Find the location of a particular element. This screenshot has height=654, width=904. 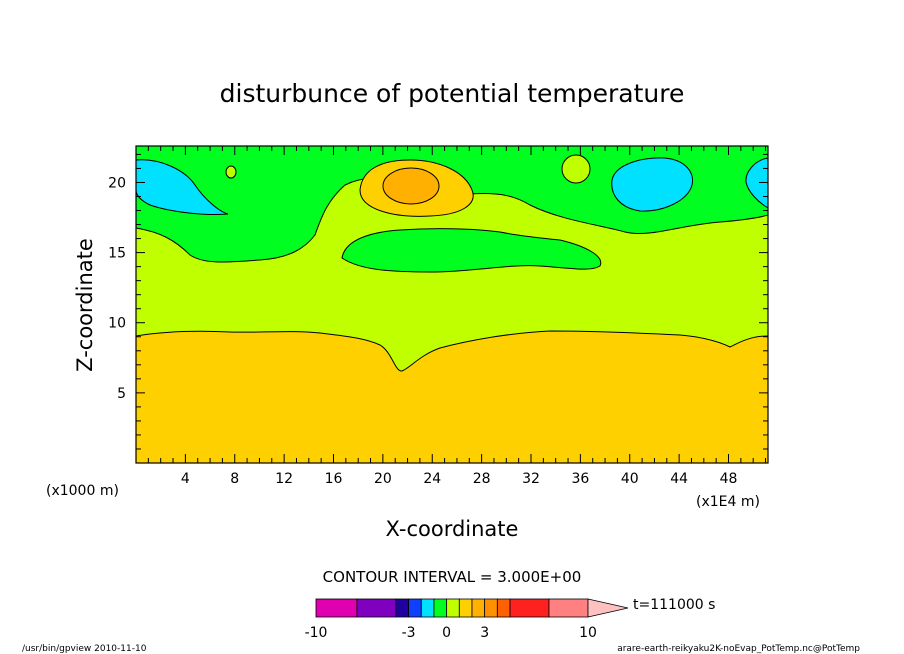

y-tick-label: 20 is located at coordinates (117, 183).